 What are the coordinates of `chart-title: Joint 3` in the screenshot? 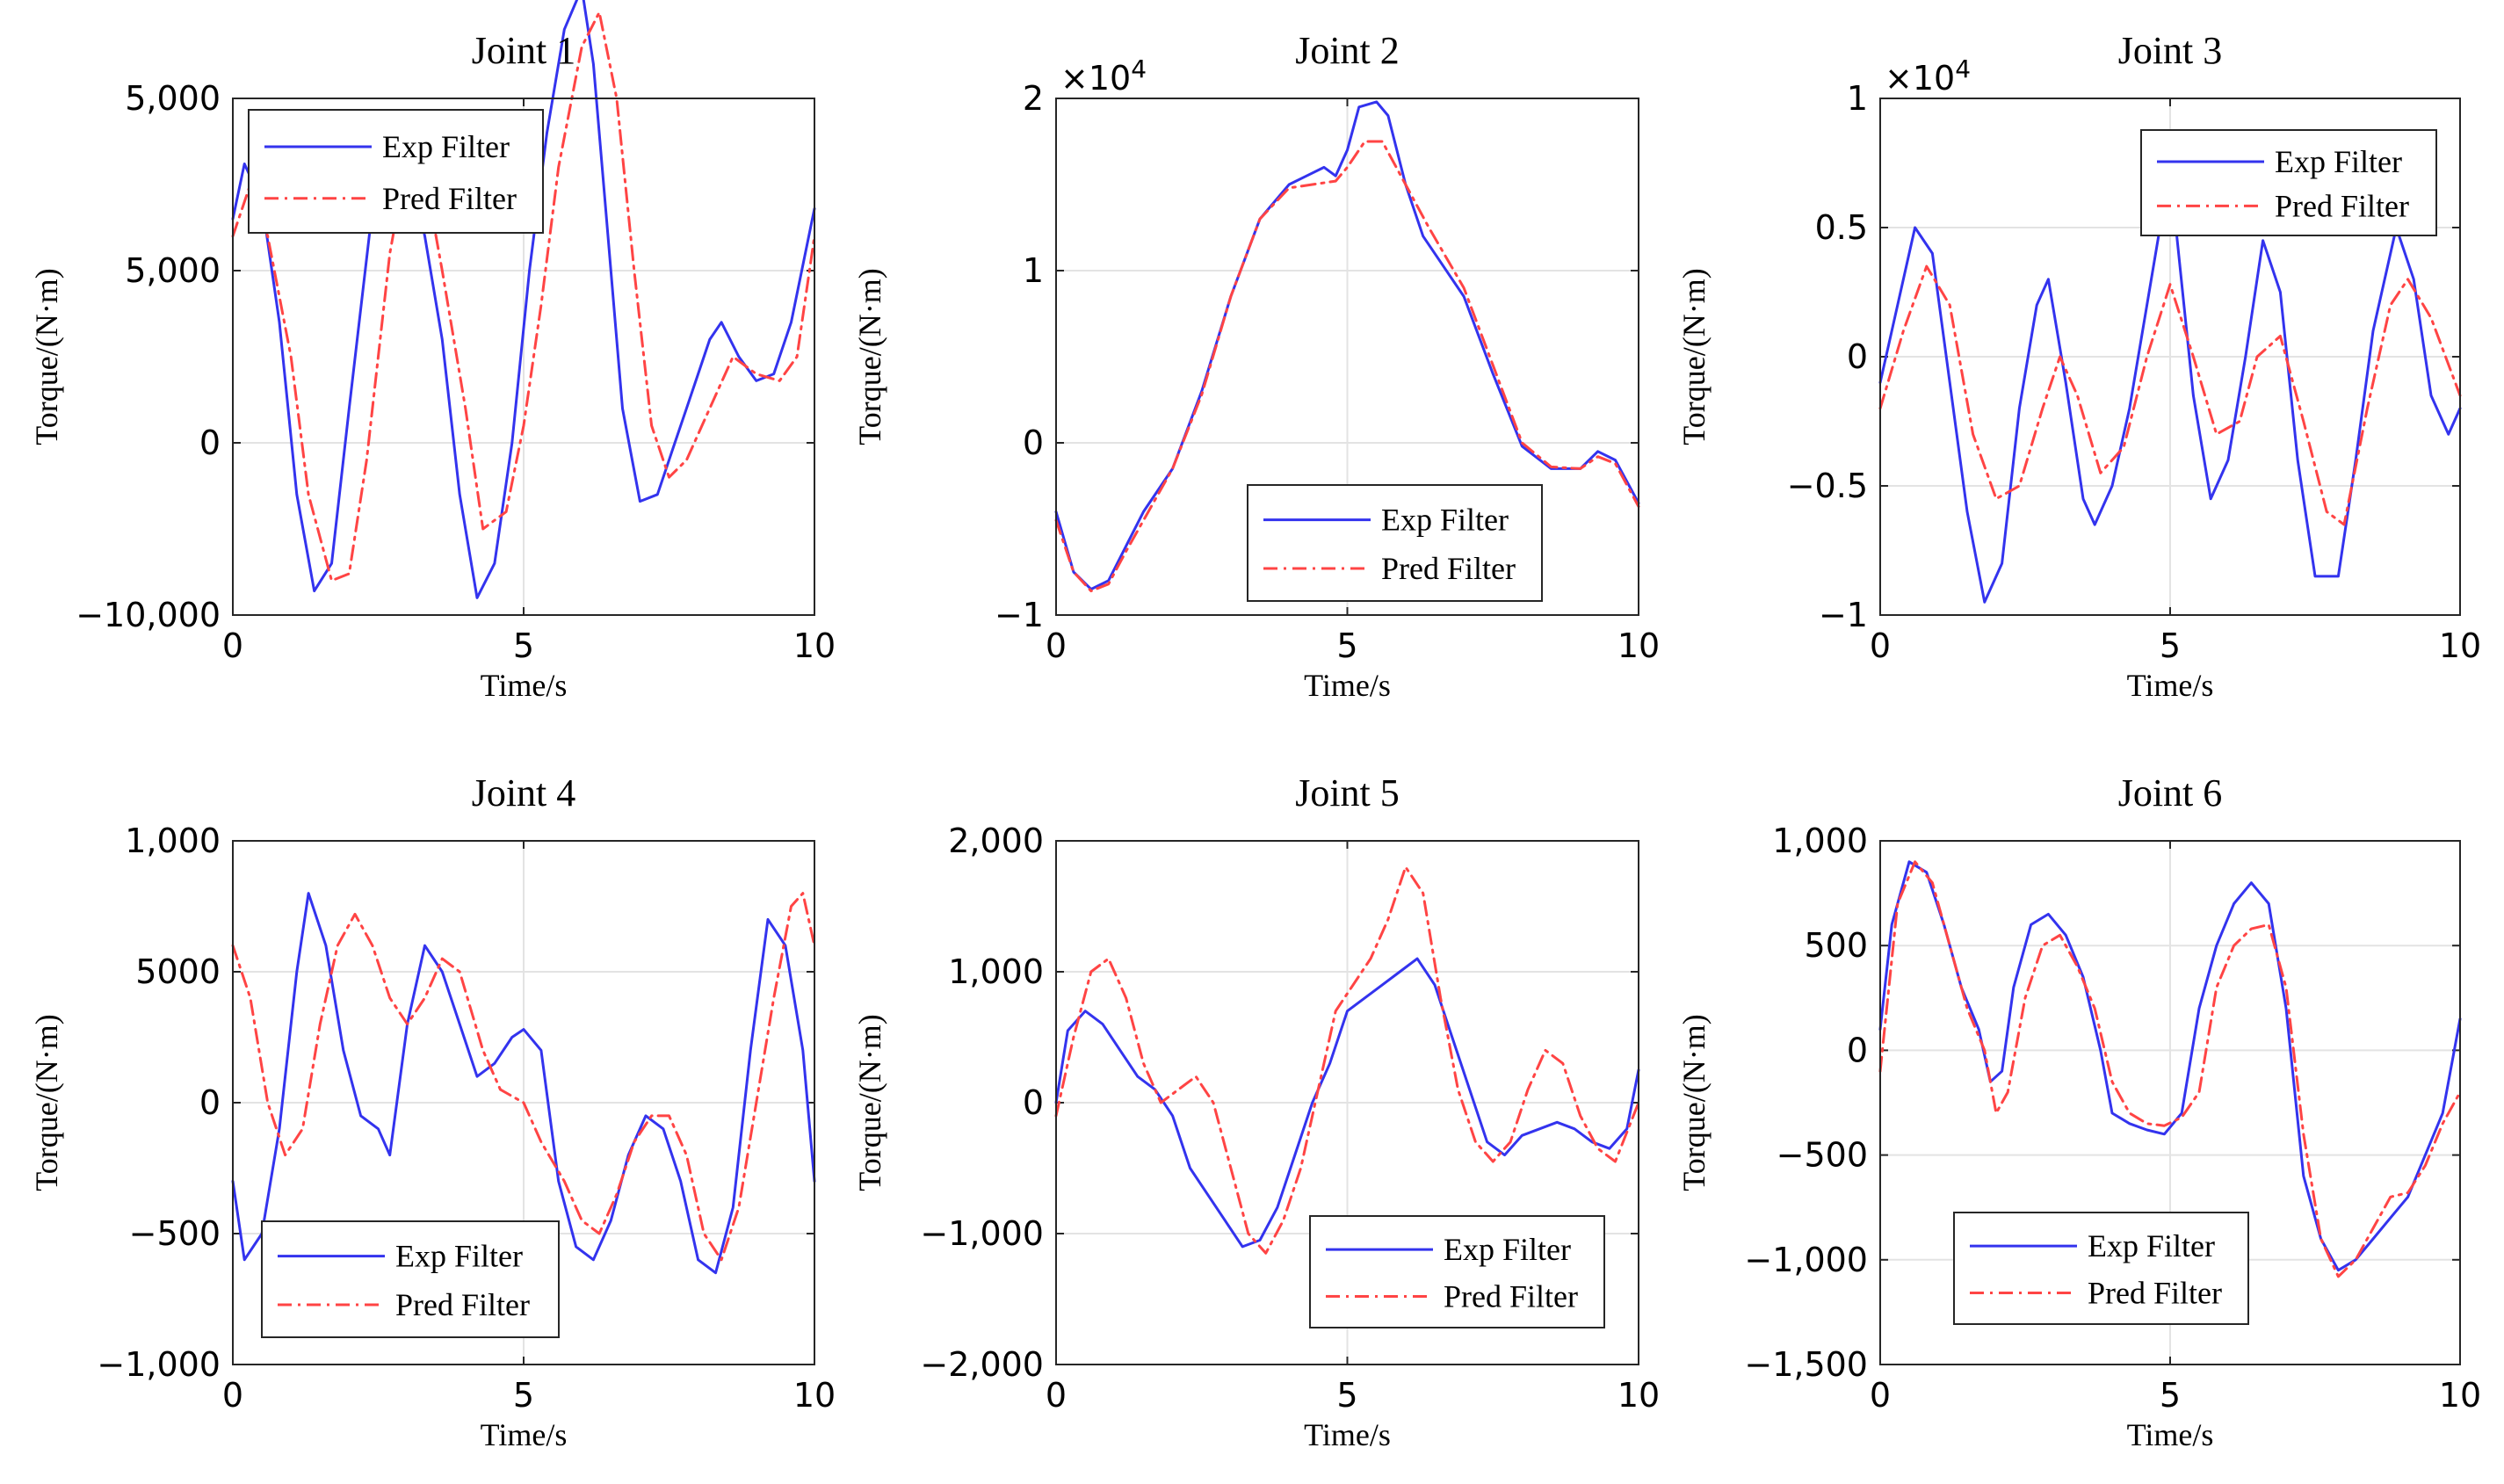 It's located at (2170, 51).